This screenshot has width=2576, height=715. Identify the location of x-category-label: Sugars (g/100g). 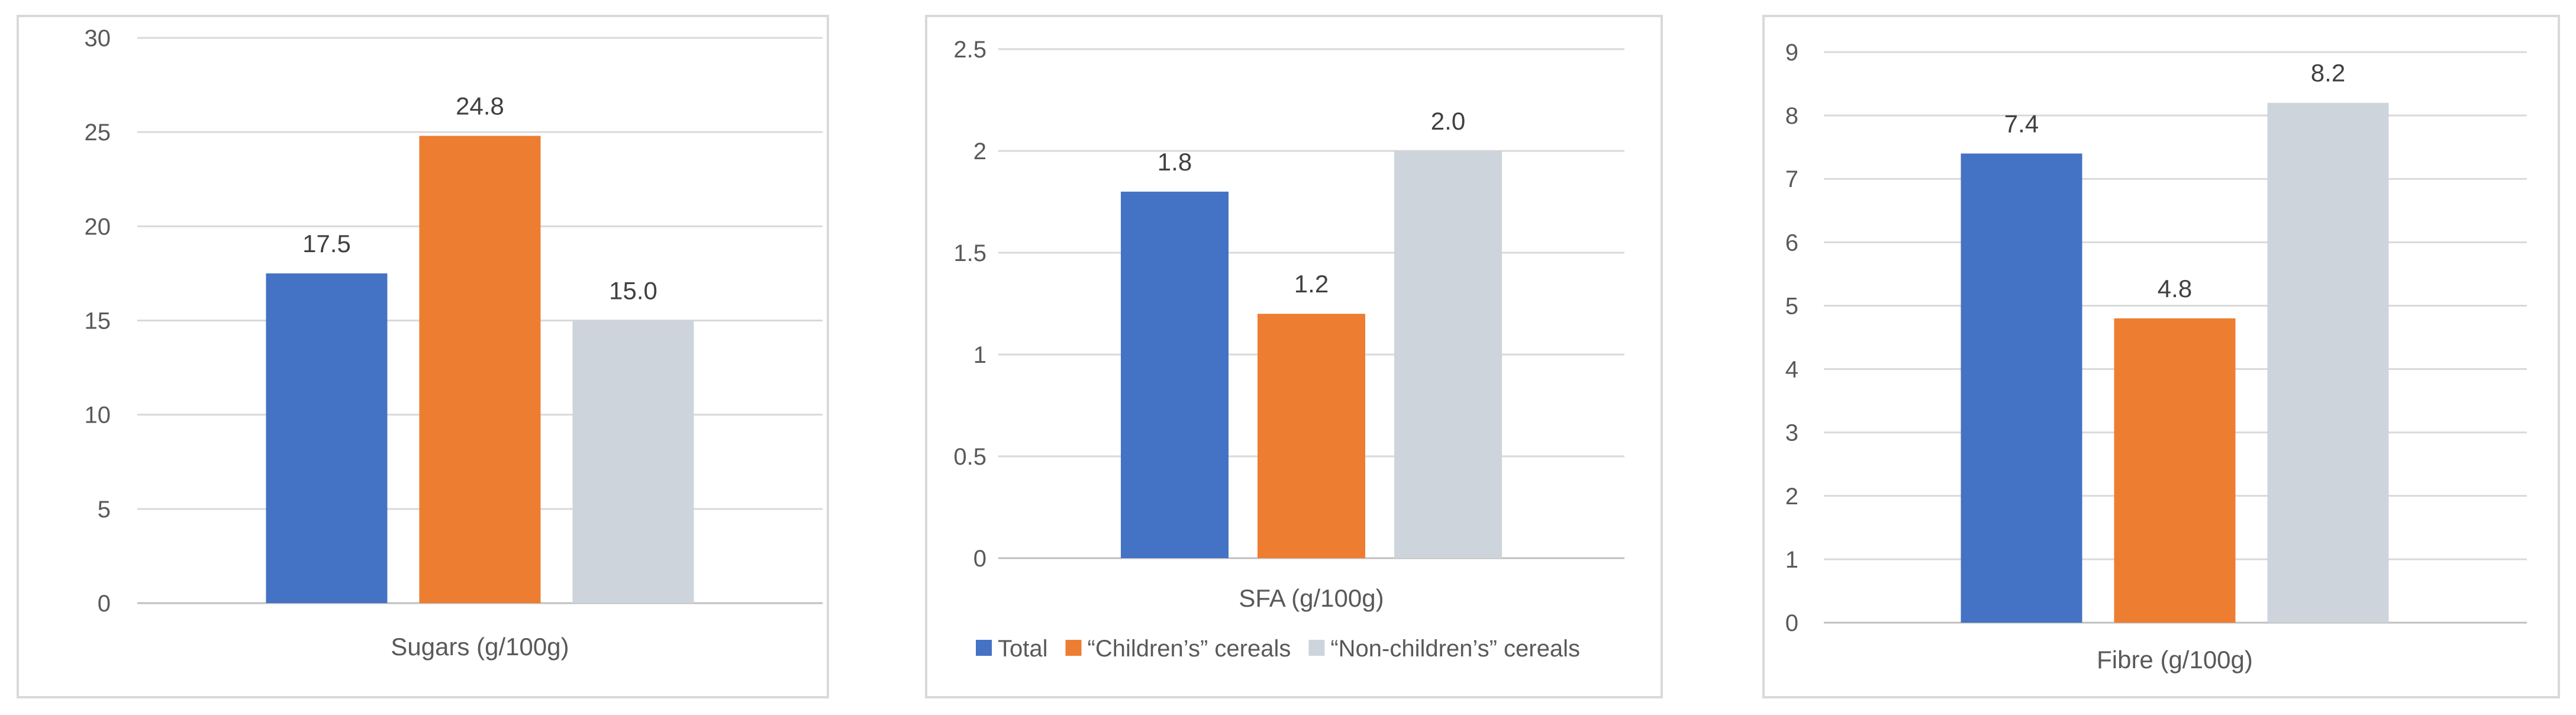
(480, 647).